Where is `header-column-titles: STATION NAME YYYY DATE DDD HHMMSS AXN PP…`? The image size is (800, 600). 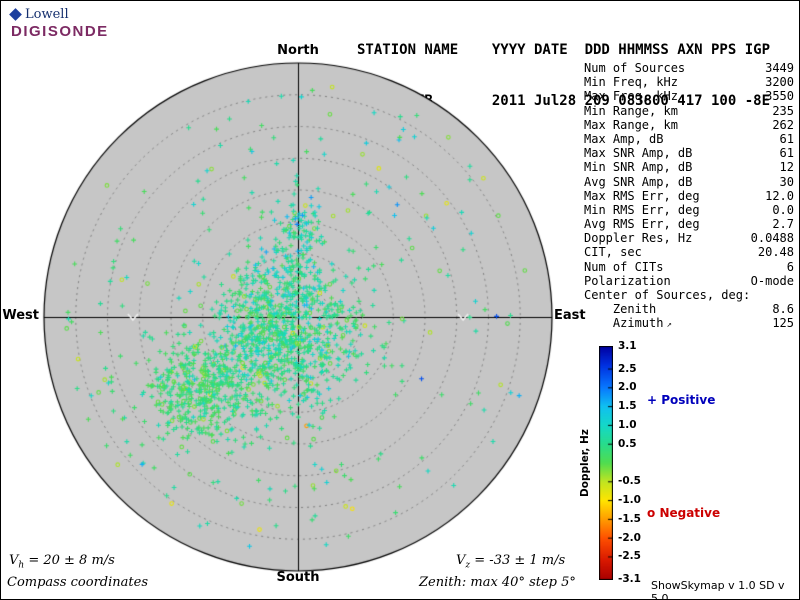 header-column-titles: STATION NAME YYYY DATE DDD HHMMSS AXN PP… is located at coordinates (564, 50).